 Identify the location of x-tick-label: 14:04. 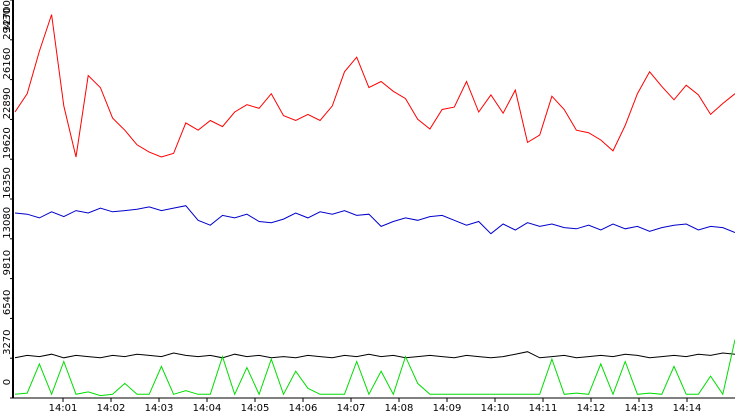
(207, 408).